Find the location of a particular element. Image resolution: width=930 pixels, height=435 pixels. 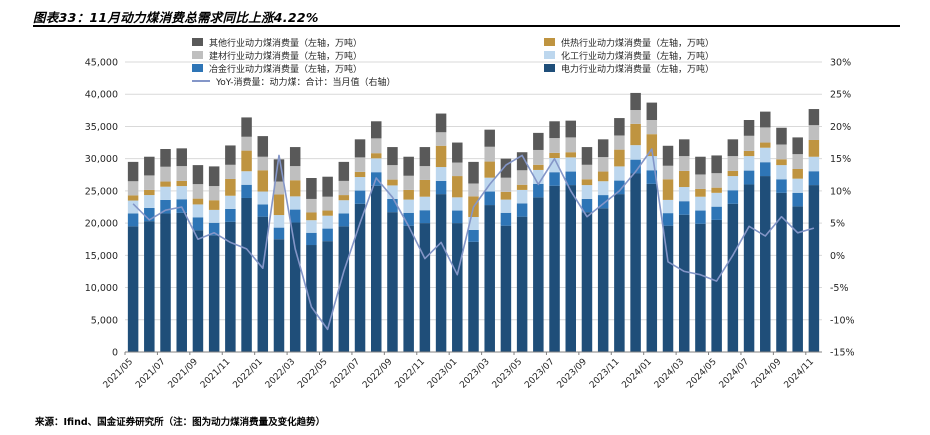

x-axis-label: 2024/03 is located at coordinates (670, 374).